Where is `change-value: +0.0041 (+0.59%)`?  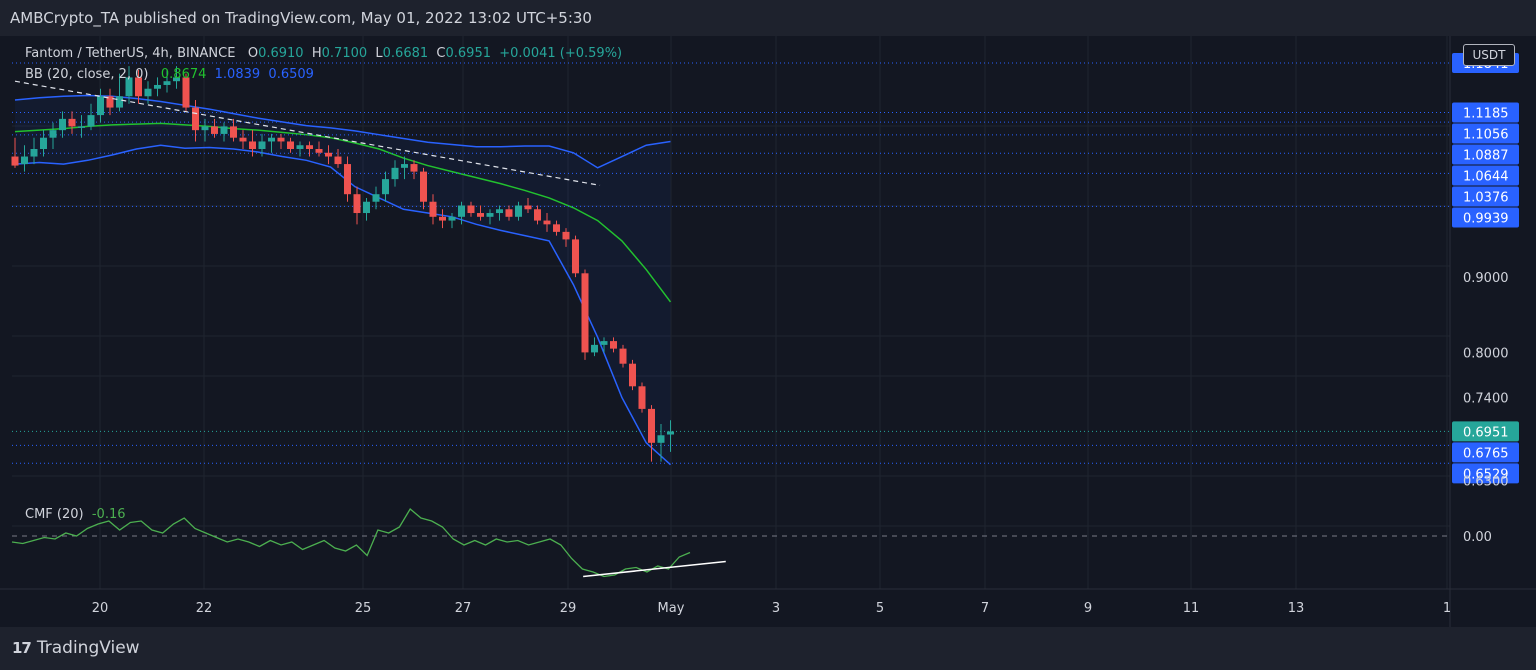 change-value: +0.0041 (+0.59%) is located at coordinates (561, 53).